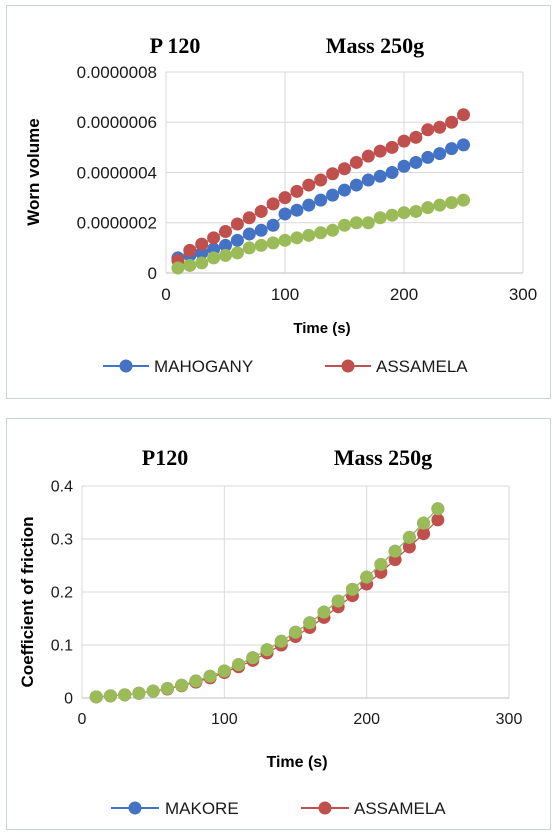  Describe the element at coordinates (523, 294) in the screenshot. I see `x-tick-label: 300` at that location.